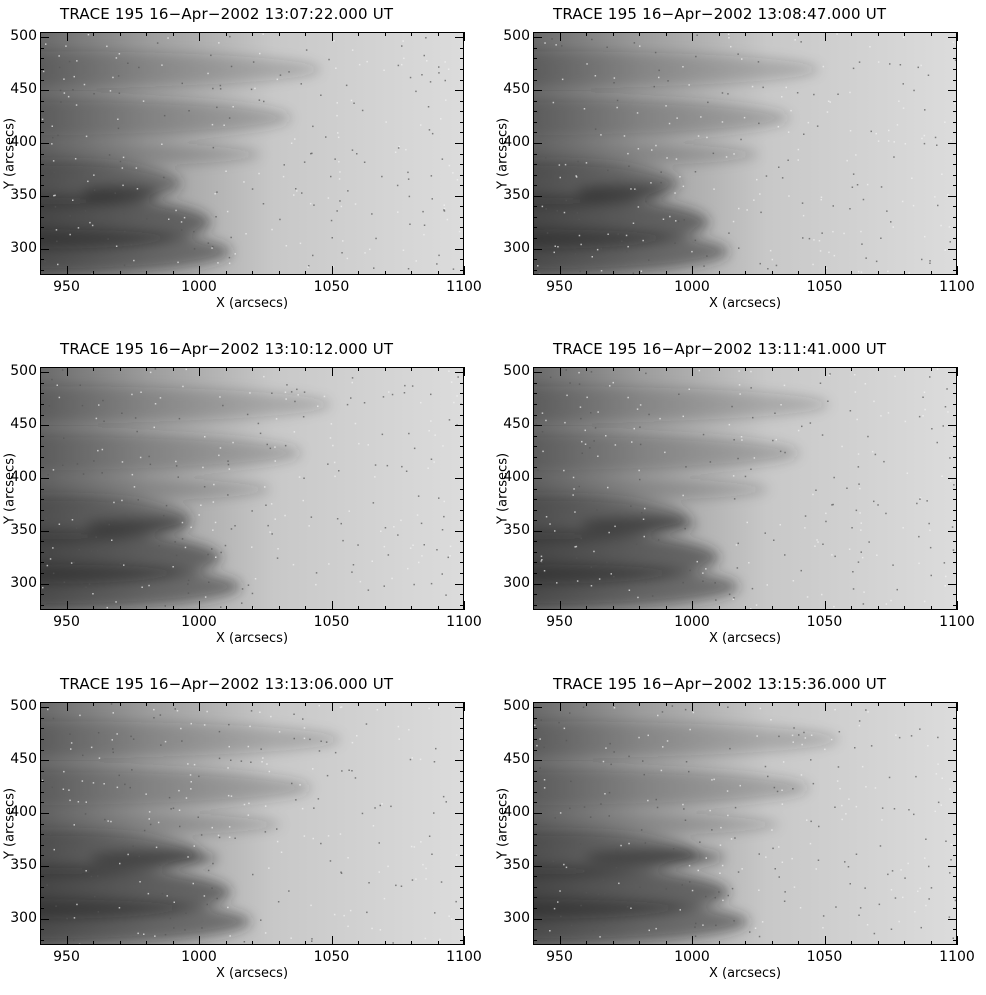 The image size is (986, 995). What do you see at coordinates (252, 303) in the screenshot?
I see `x-axis-label: X (arcsecs)` at bounding box center [252, 303].